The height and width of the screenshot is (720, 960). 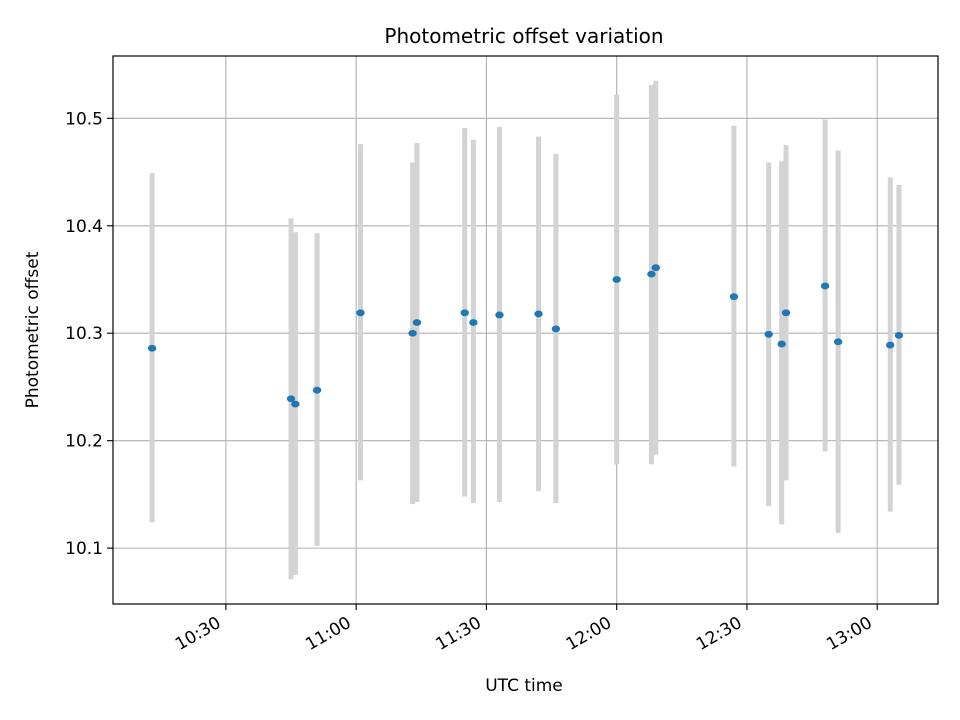 I want to click on y-tick-label: 10.5, so click(x=84, y=119).